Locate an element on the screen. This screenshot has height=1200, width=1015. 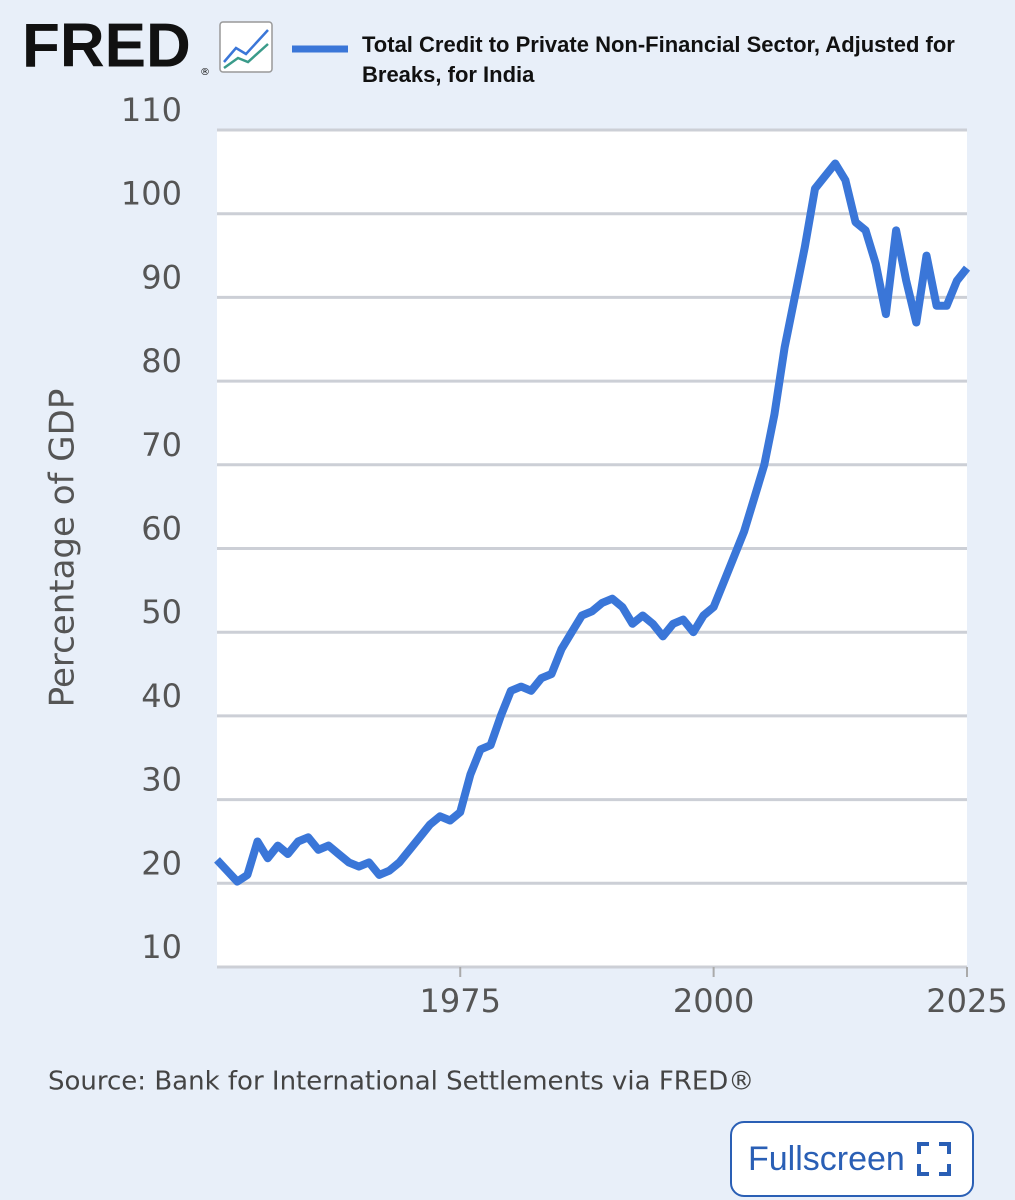
y-tick-label: 60 is located at coordinates (161, 529).